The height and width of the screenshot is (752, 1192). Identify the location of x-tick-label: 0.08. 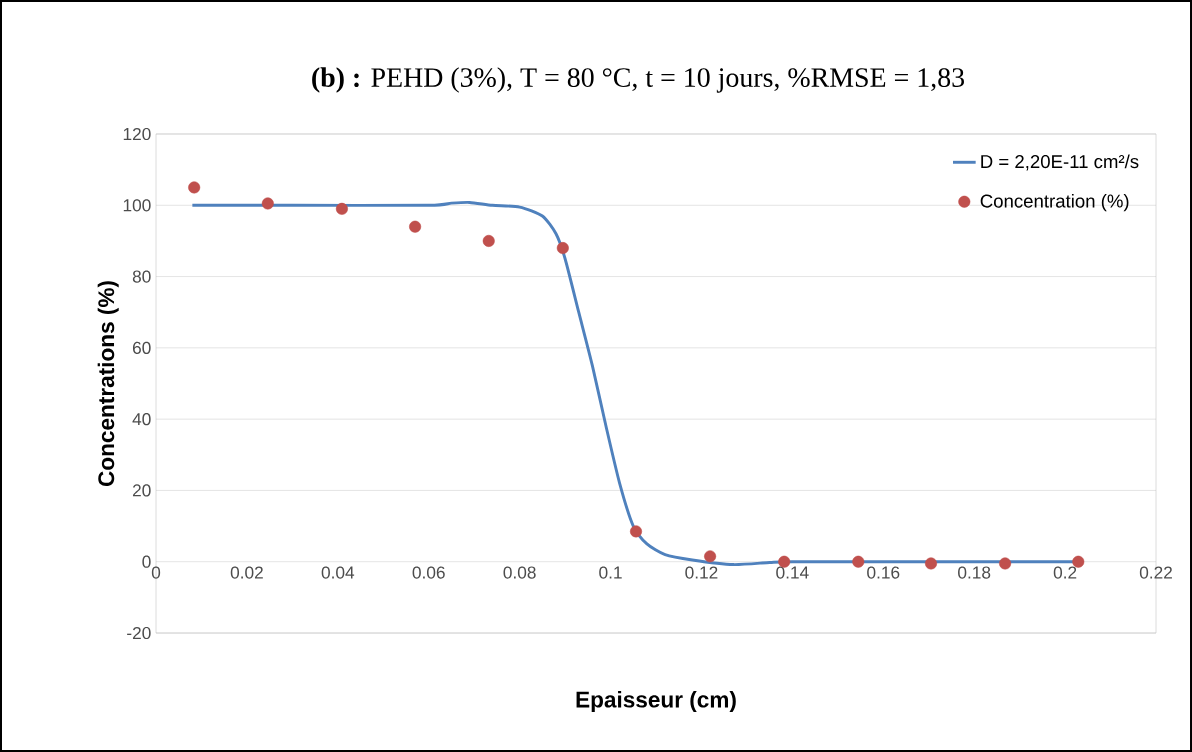
(519, 572).